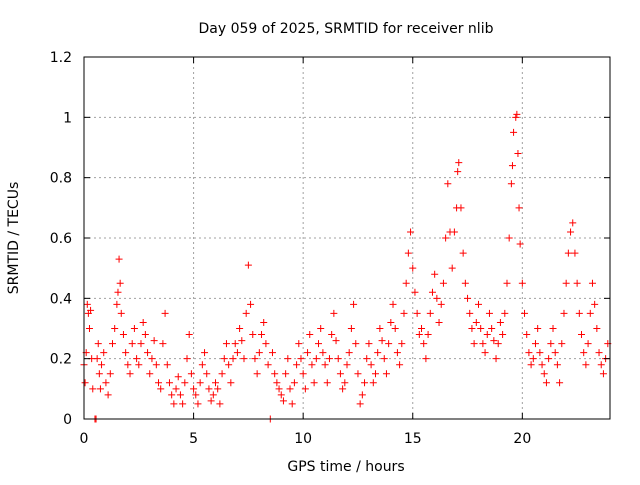 The height and width of the screenshot is (485, 640). What do you see at coordinates (84, 439) in the screenshot?
I see `x-tick-label: 0` at bounding box center [84, 439].